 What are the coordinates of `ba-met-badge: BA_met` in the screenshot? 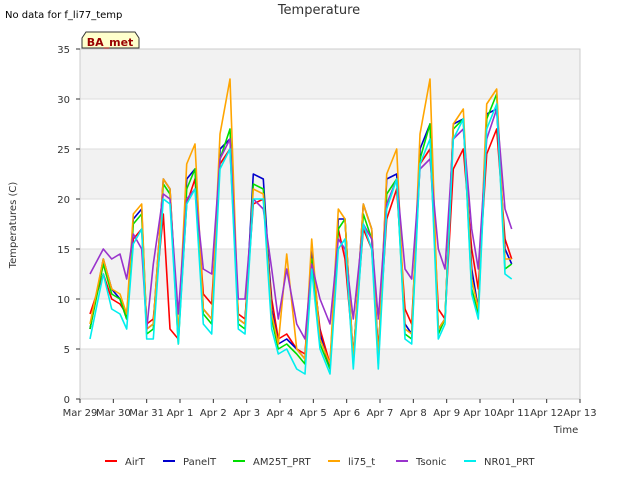 It's located at (110, 40).